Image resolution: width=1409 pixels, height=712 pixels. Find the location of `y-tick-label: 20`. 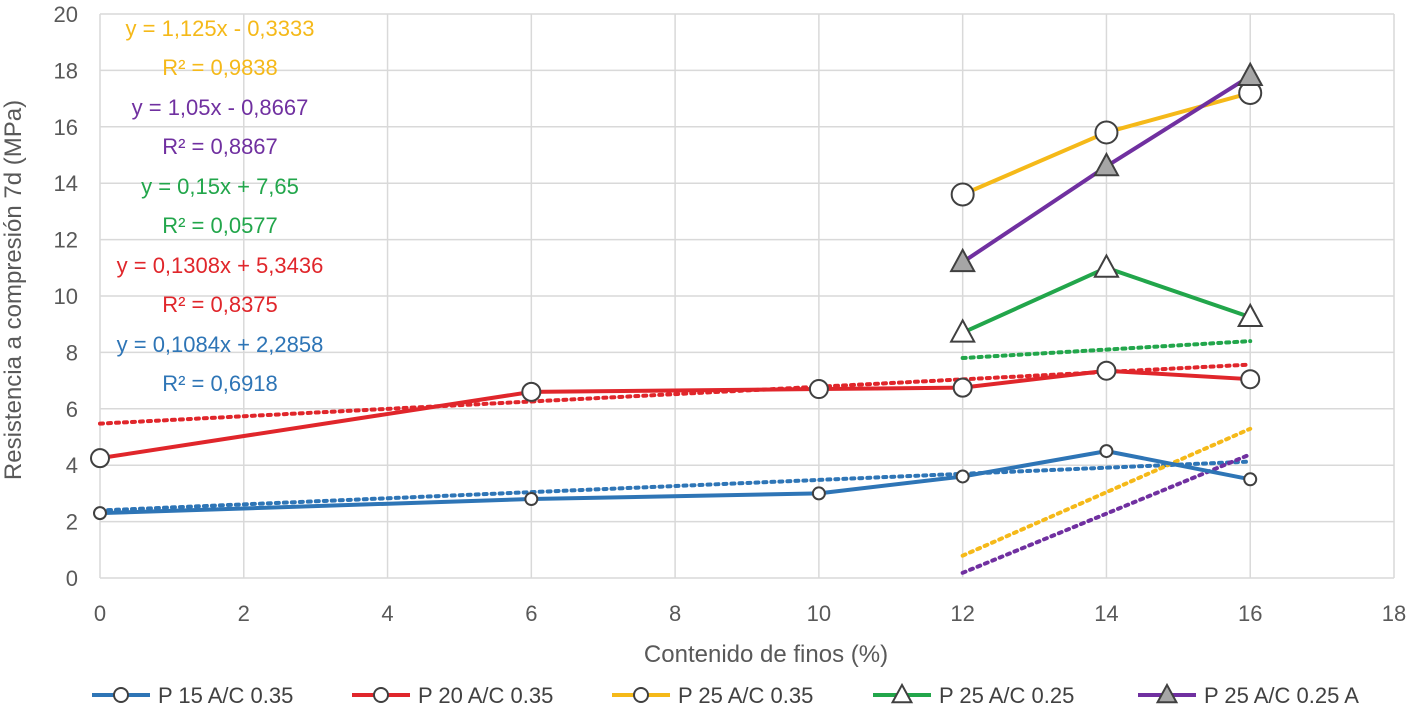

y-tick-label: 20 is located at coordinates (66, 14).